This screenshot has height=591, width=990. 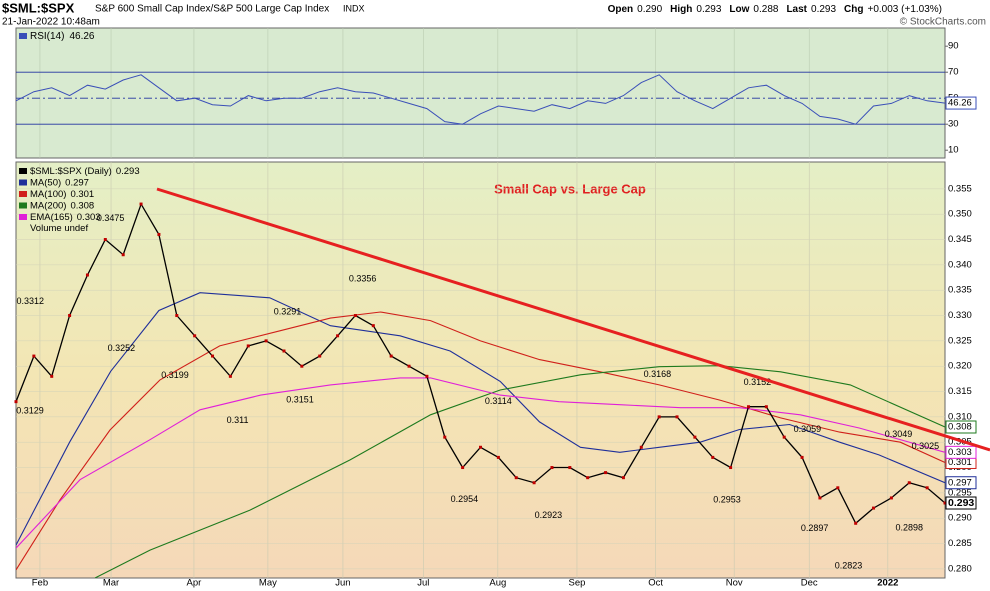 I want to click on y-tick-label: 0.330, so click(x=960, y=315).